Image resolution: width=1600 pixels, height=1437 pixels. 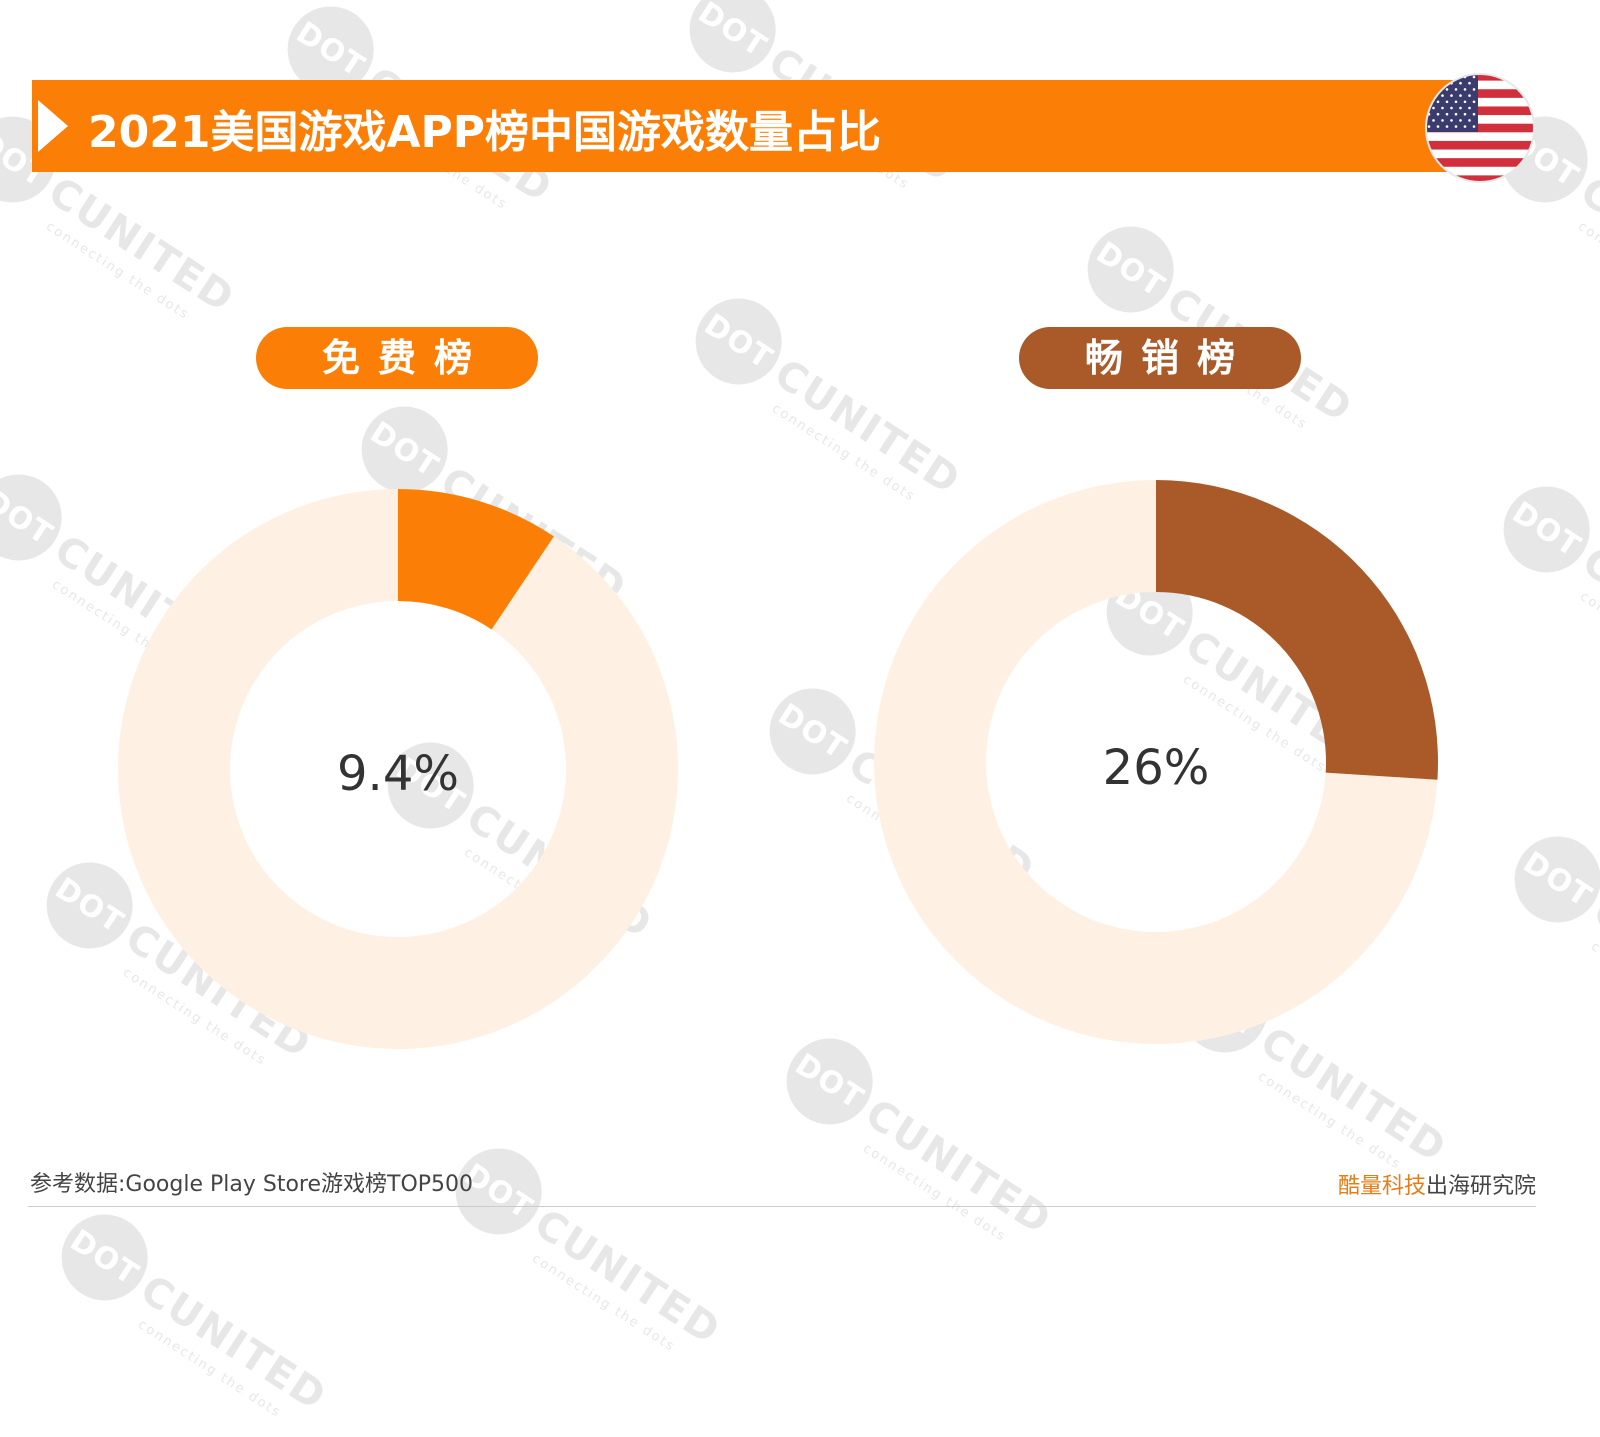 I want to click on page-title: 2021美国游戏APP榜中国游戏数量占比, so click(x=485, y=132).